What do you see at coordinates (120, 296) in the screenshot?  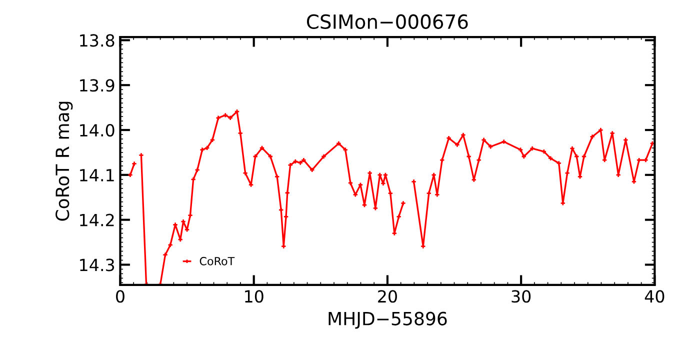 I see `x-tick-label: 0` at bounding box center [120, 296].